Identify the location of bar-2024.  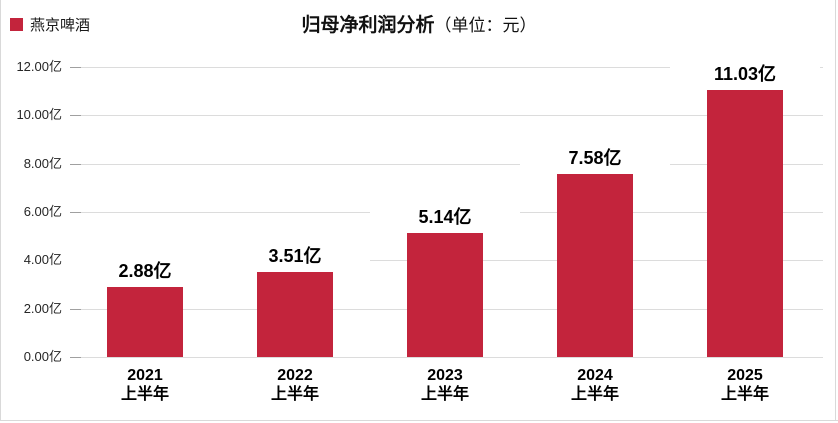
(595, 265).